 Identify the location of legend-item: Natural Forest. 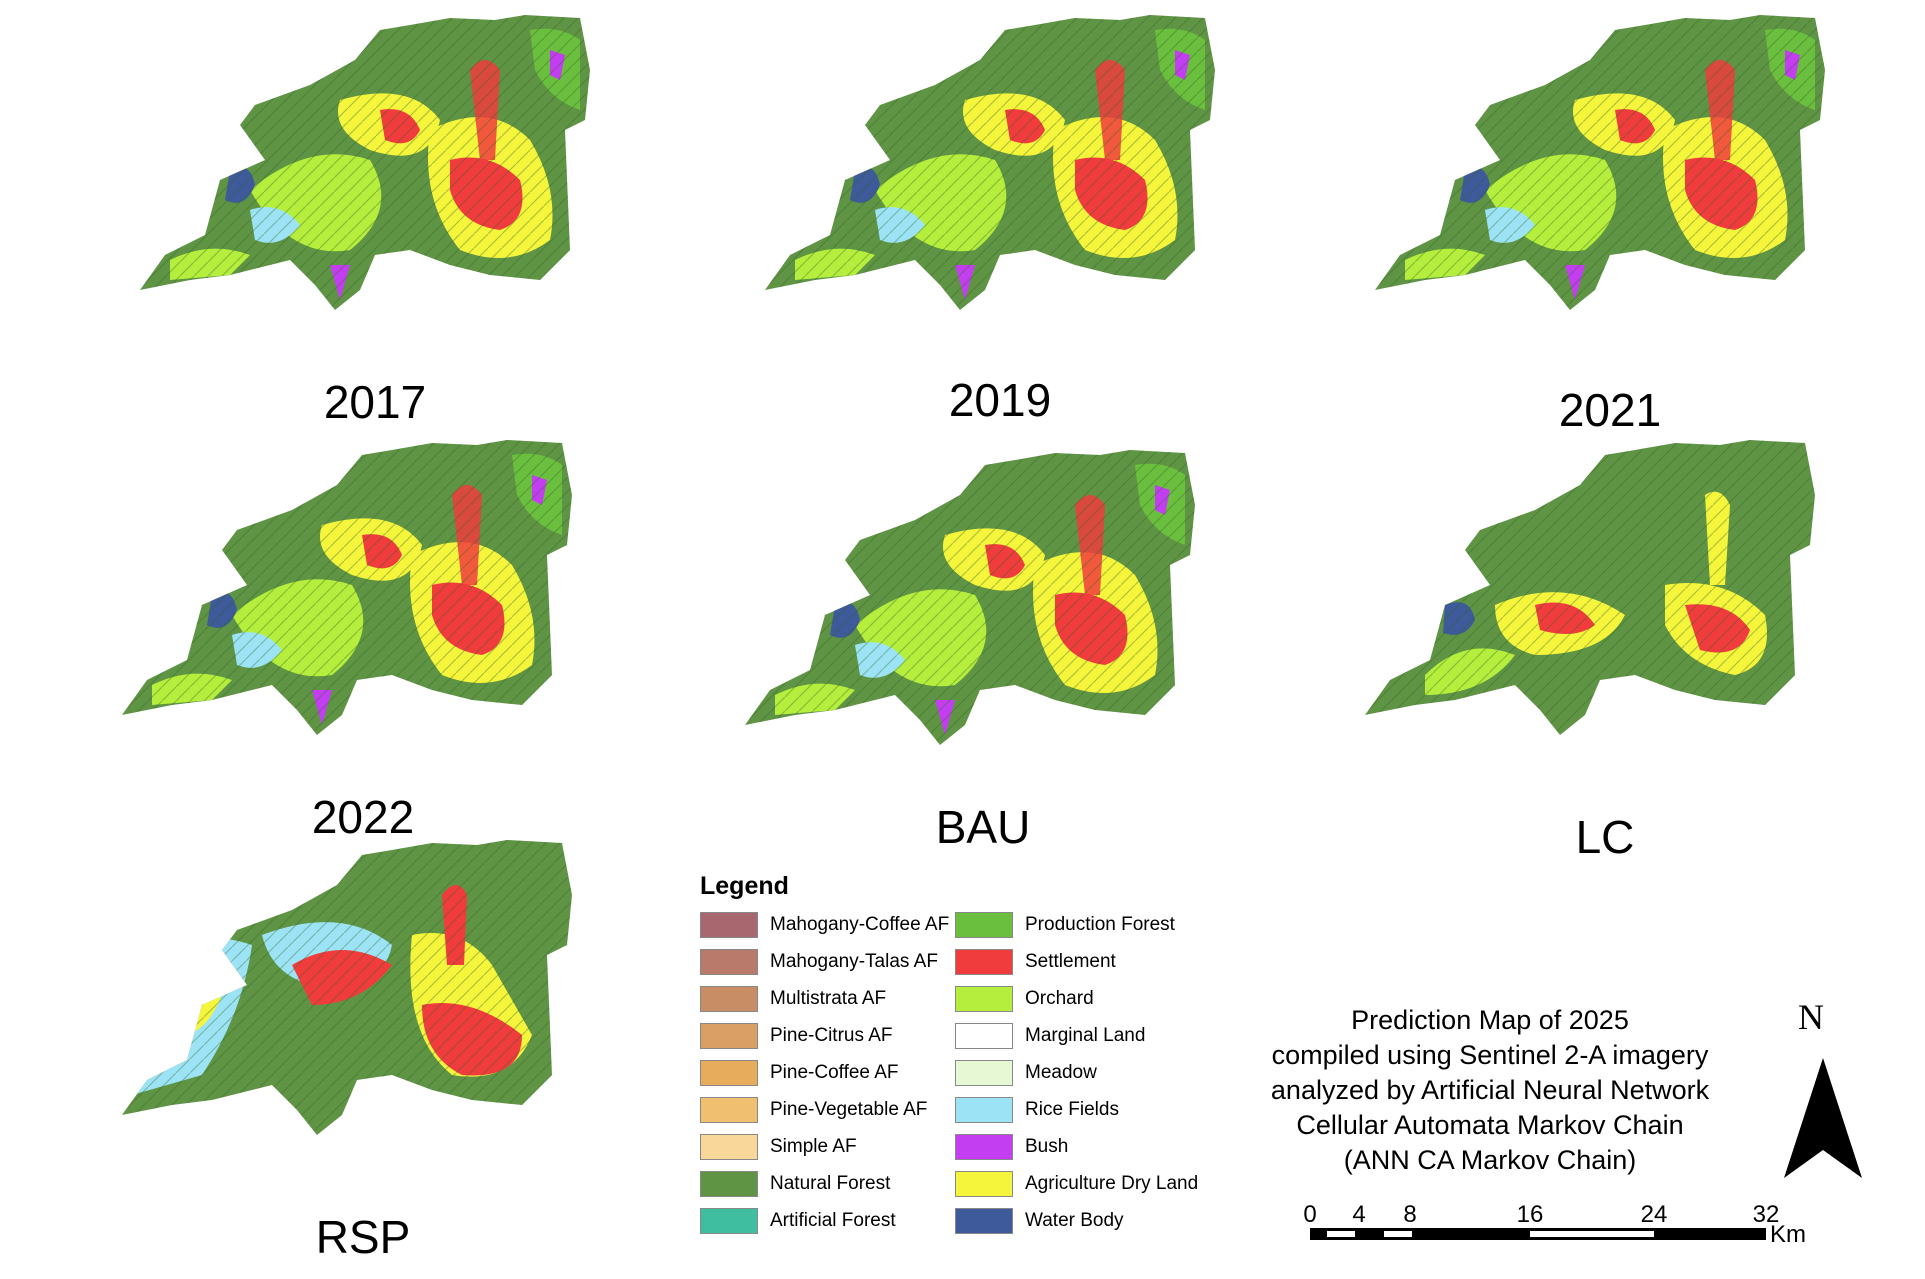
(795, 1184).